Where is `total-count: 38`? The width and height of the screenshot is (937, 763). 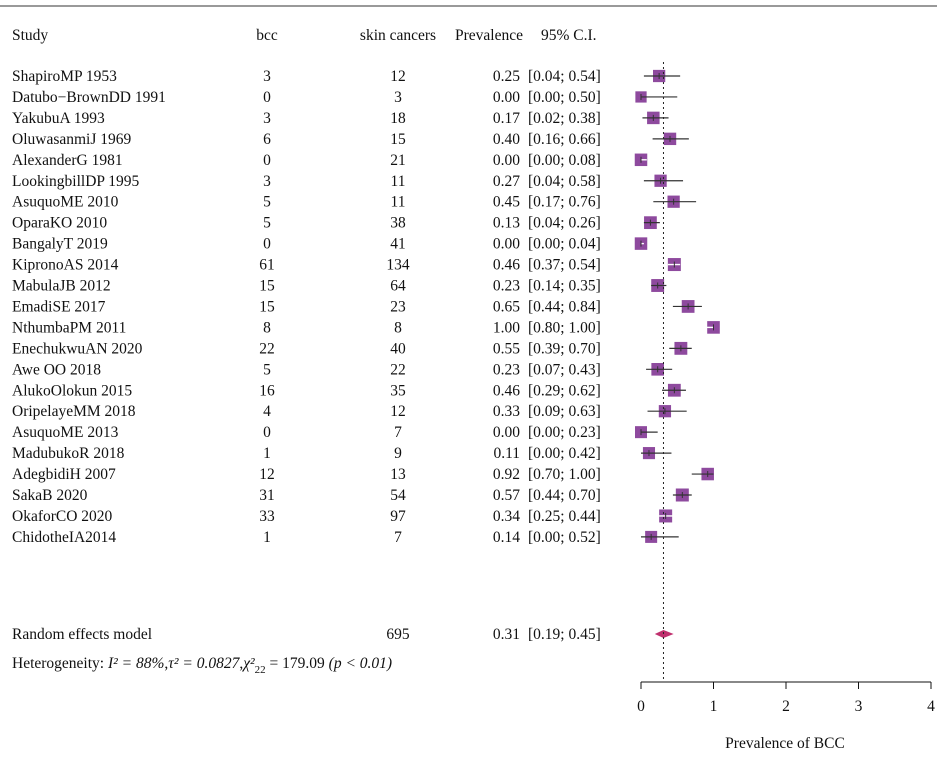
total-count: 38 is located at coordinates (398, 223).